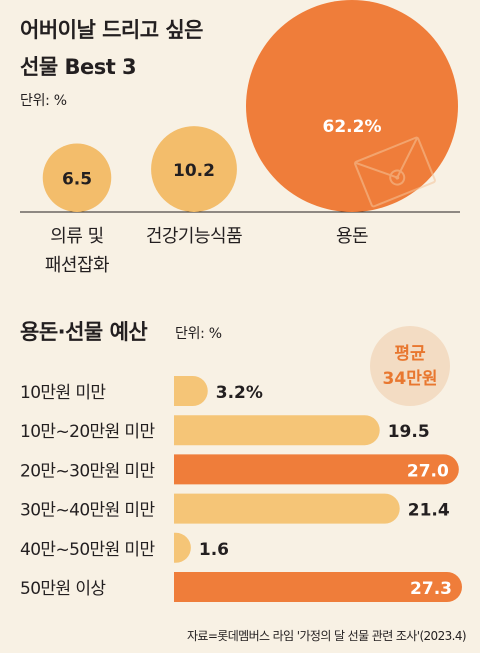 Image resolution: width=480 pixels, height=653 pixels. I want to click on bar-value-label: 19.5, so click(409, 432).